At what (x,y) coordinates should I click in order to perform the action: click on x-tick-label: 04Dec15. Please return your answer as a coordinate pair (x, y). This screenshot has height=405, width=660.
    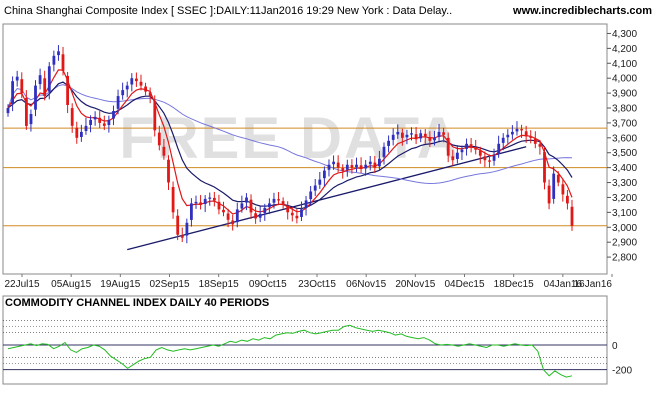
    Looking at the image, I should click on (464, 284).